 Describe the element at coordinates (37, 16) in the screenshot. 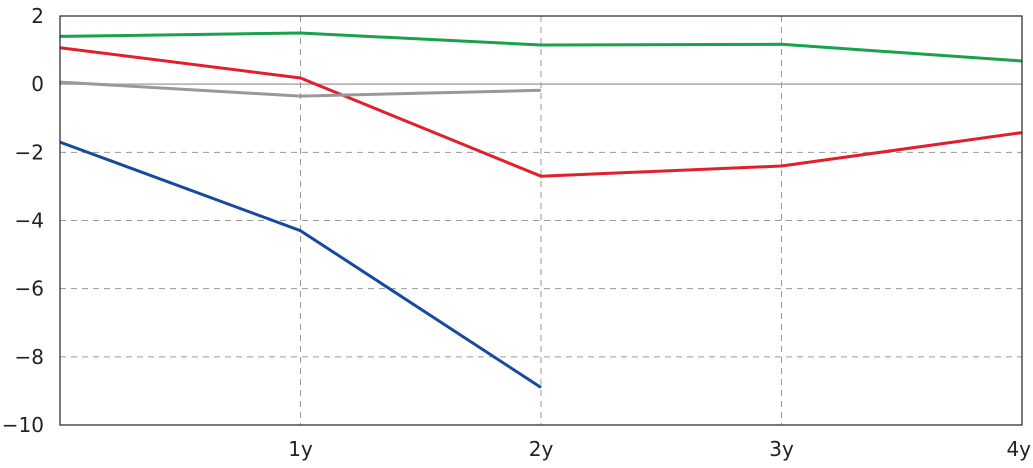

I see `y-tick-label-0: 2` at that location.